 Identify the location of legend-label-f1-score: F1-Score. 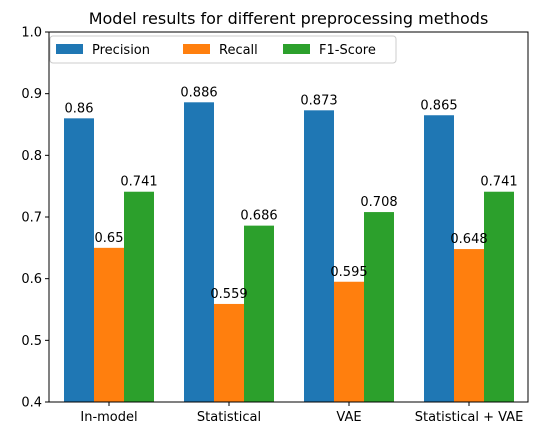
(347, 50).